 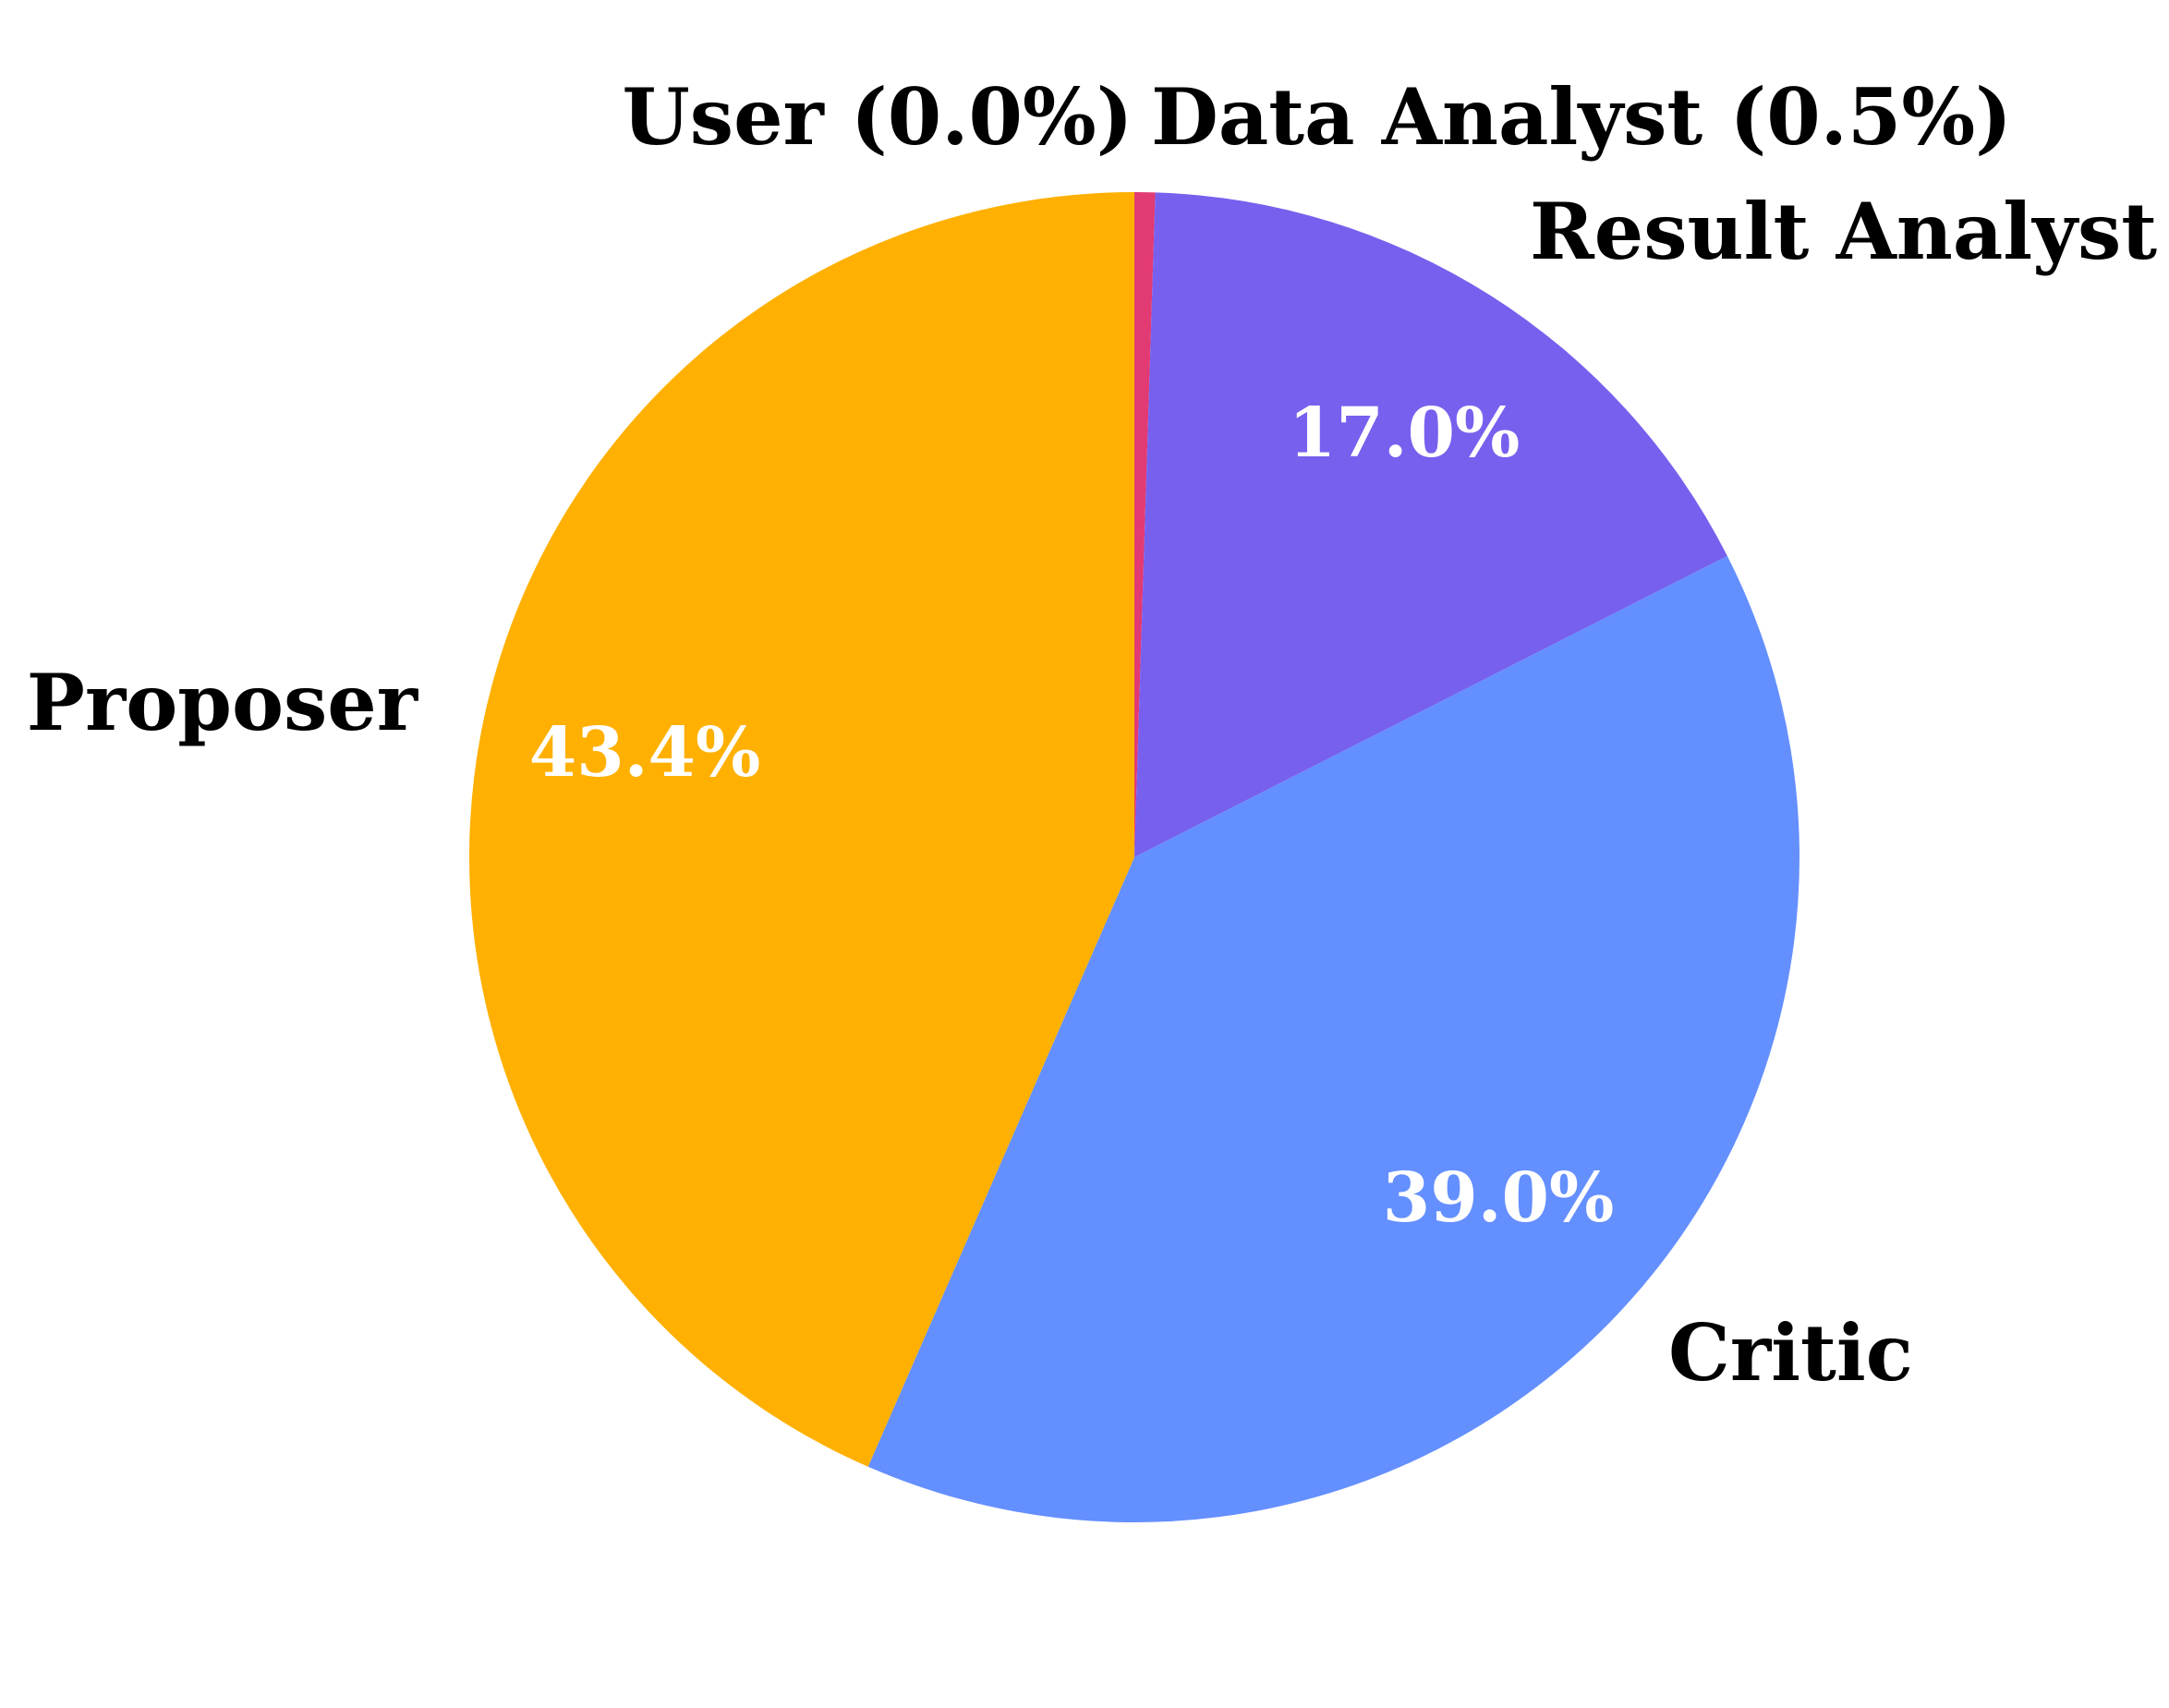 What do you see at coordinates (1581, 117) in the screenshot?
I see `label-data-analyst: Data Analyst (0.5%)` at bounding box center [1581, 117].